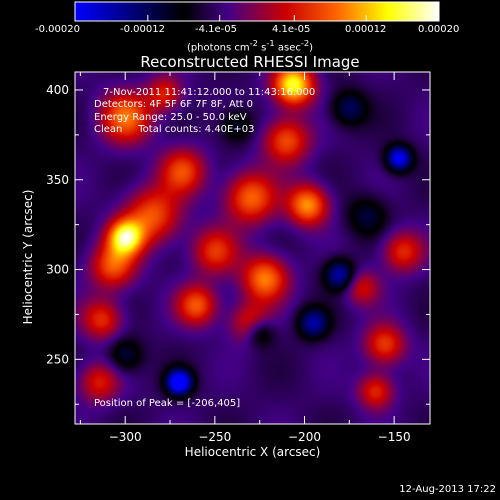 The width and height of the screenshot is (500, 500). Describe the element at coordinates (250, 62) in the screenshot. I see `plot-title: Reconstructed RHESSI Image` at that location.